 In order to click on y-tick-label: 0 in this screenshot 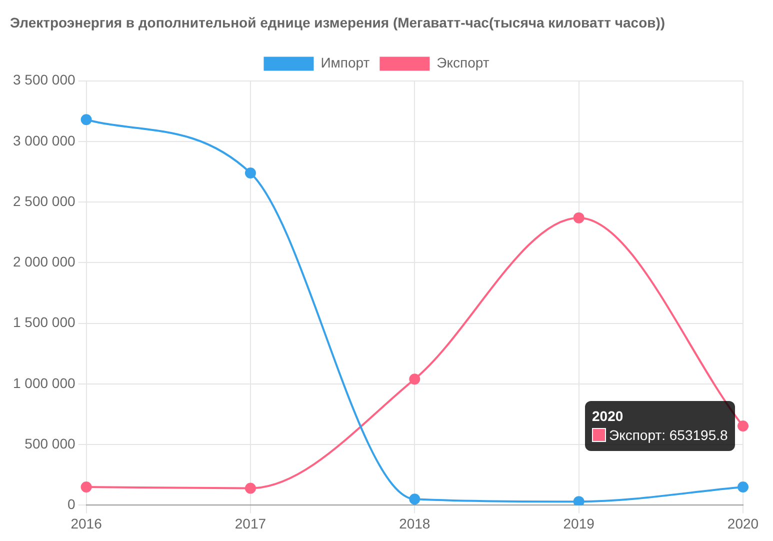, I will do `click(71, 504)`.